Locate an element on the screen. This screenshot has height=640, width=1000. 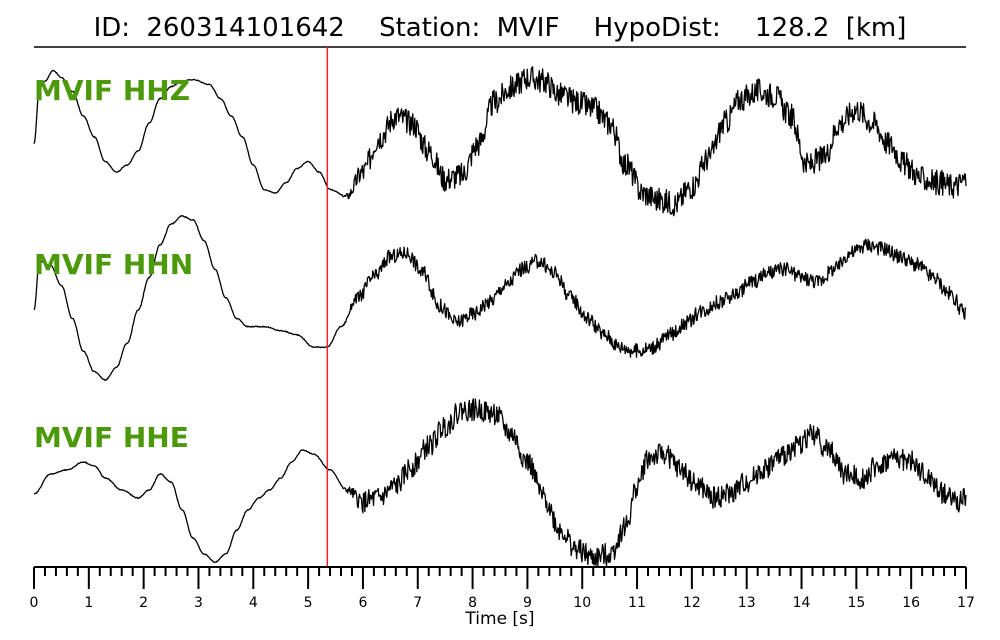
x-tick-label: 17 is located at coordinates (966, 603).